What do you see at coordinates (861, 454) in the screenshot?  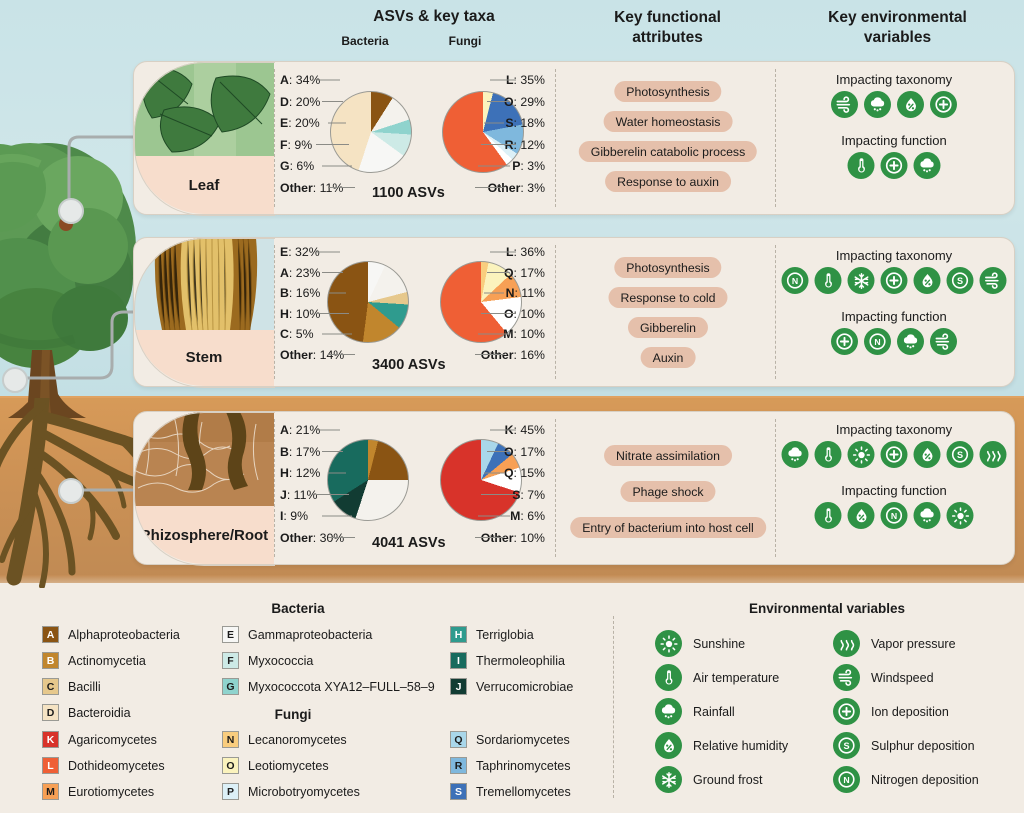 I see `sunshine-icon` at bounding box center [861, 454].